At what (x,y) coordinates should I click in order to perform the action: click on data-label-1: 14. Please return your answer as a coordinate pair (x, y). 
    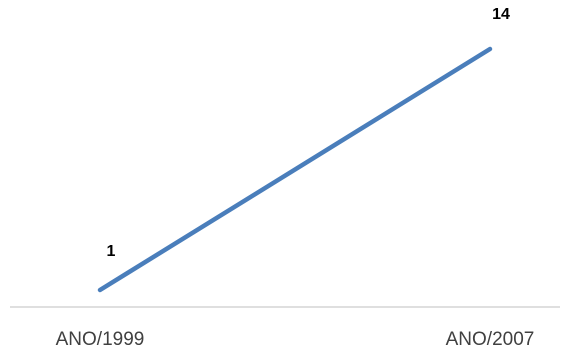
    Looking at the image, I should click on (501, 14).